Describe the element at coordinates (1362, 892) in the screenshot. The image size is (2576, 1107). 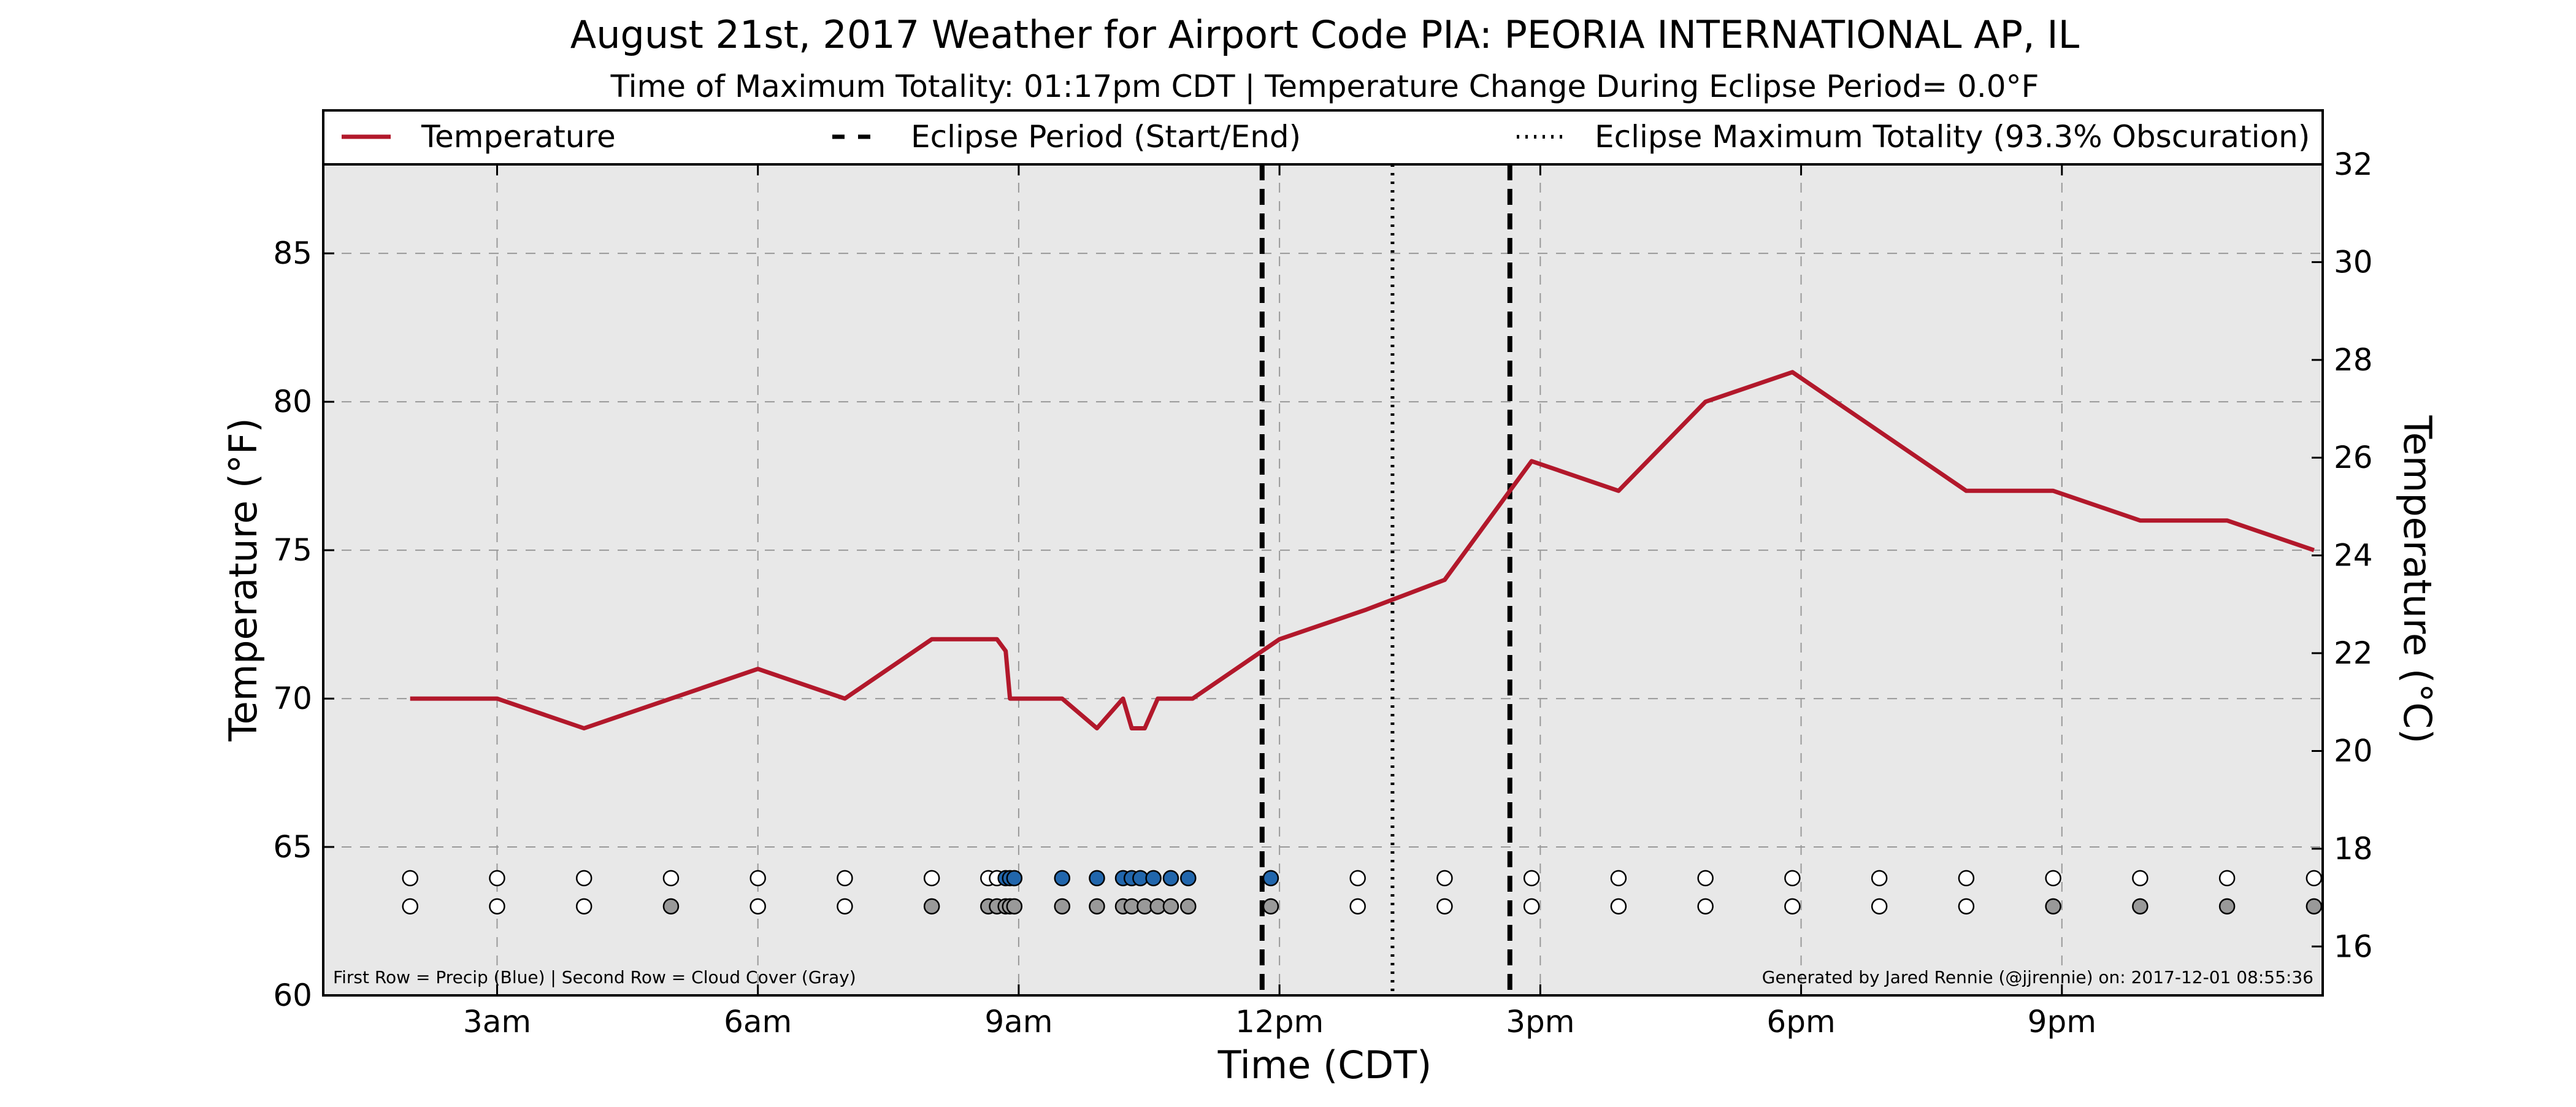
I see `obs-dots` at that location.